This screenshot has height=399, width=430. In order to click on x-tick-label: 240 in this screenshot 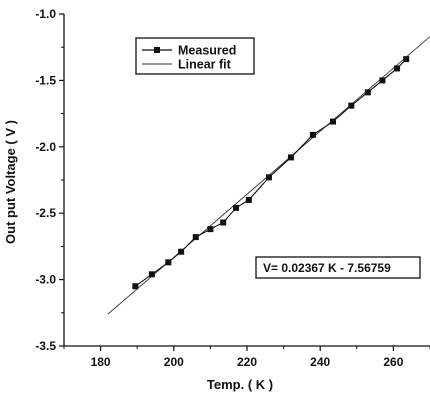, I will do `click(320, 362)`.